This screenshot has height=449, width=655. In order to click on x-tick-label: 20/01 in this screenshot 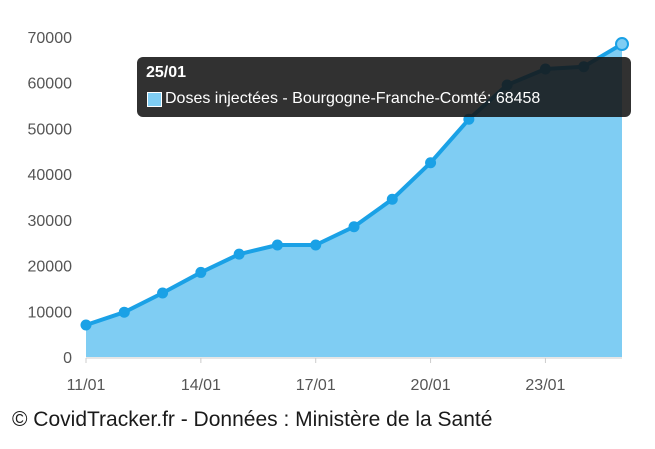, I will do `click(431, 385)`.